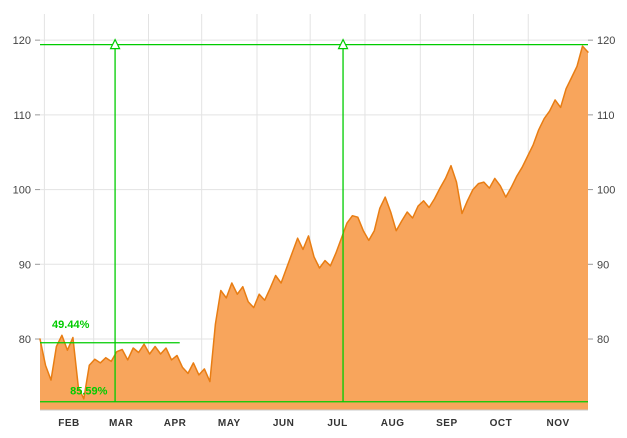 Image resolution: width=627 pixels, height=438 pixels. Describe the element at coordinates (69, 423) in the screenshot. I see `x-axis-month-label: FEB` at that location.